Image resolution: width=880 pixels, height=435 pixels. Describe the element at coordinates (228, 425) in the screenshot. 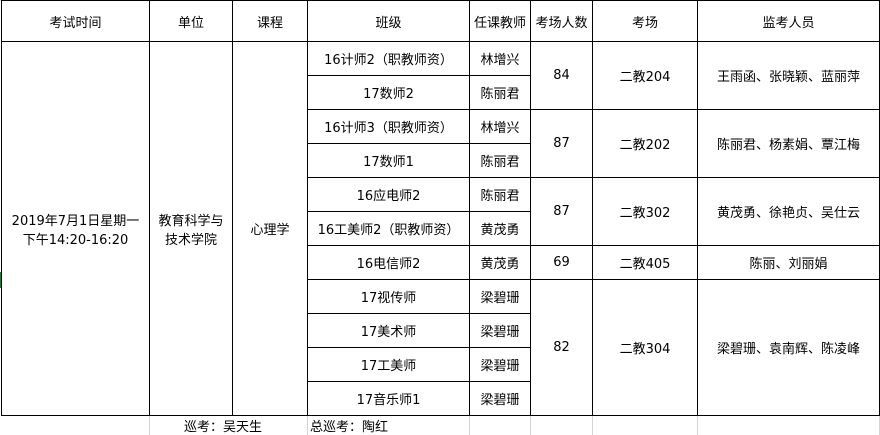

I see `footer-patrol: 巡考：吴天生` at that location.